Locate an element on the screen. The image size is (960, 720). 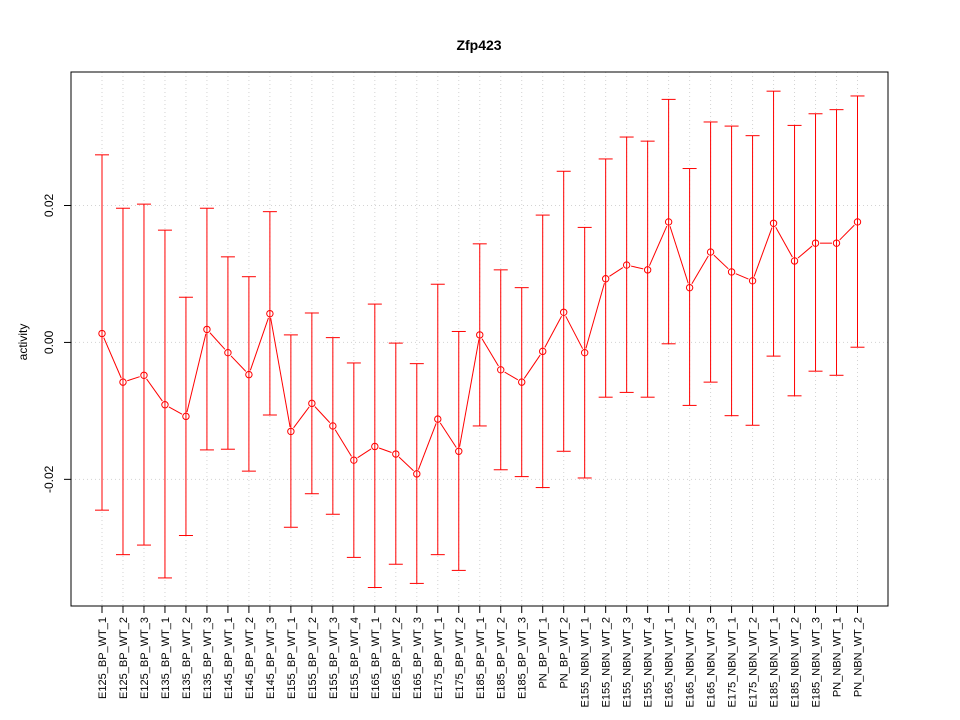
x-tick-label: E175_BP_WT_1 is located at coordinates (439, 658).